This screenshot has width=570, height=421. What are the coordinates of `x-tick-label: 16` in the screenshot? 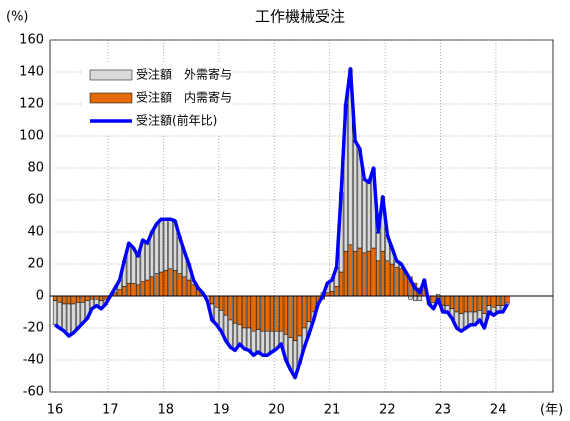 It's located at (55, 410).